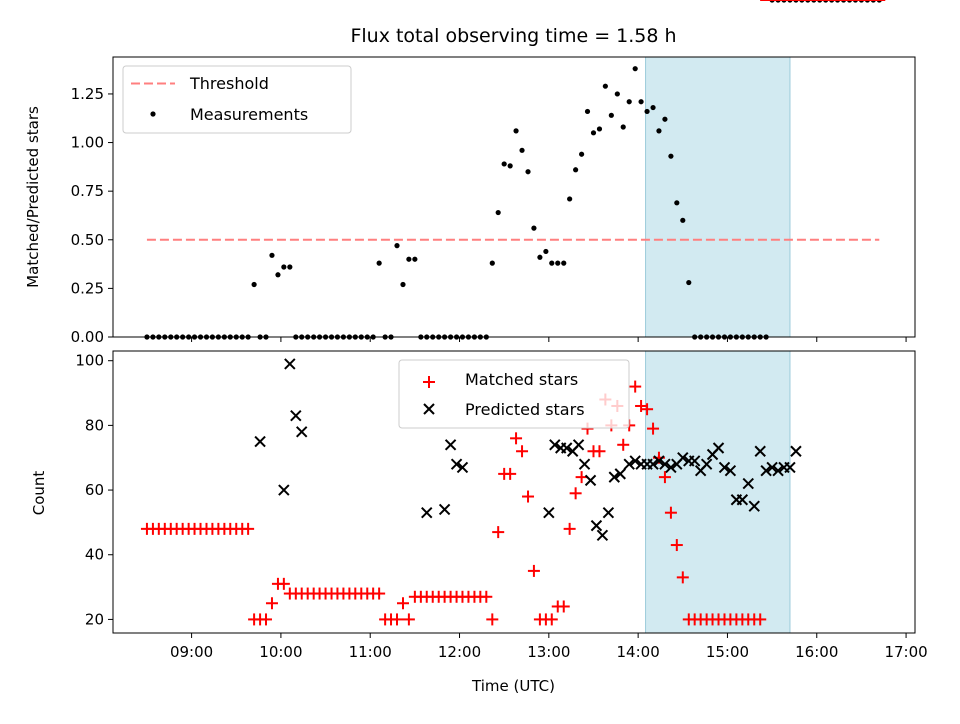 The height and width of the screenshot is (724, 960). What do you see at coordinates (280, 652) in the screenshot?
I see `x-tick-label: 10:00` at bounding box center [280, 652].